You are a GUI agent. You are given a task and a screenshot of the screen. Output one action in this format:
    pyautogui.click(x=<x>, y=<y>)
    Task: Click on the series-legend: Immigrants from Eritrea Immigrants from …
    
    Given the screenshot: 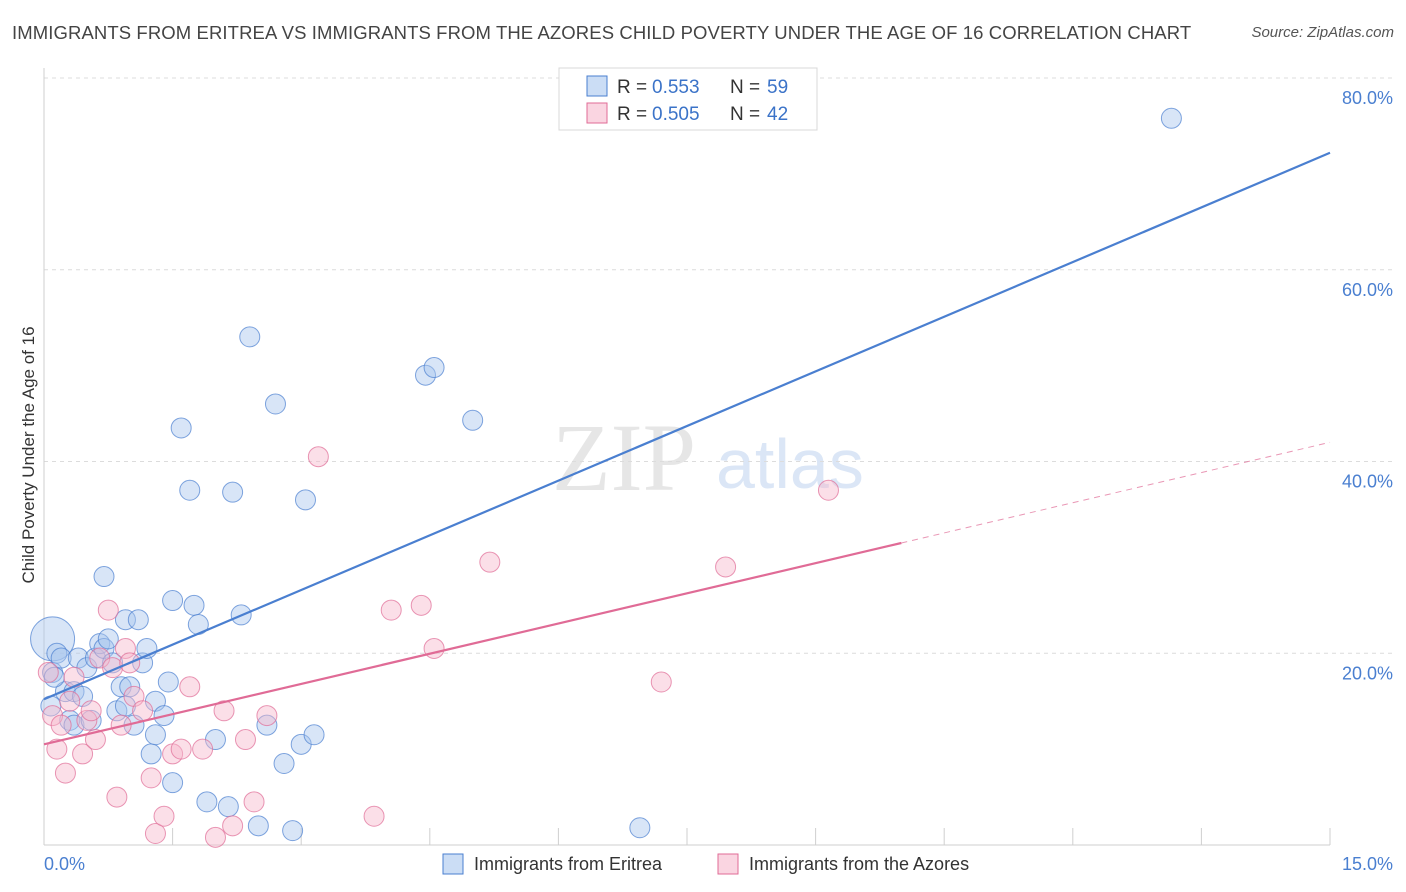 What is the action you would take?
    pyautogui.click(x=705, y=864)
    